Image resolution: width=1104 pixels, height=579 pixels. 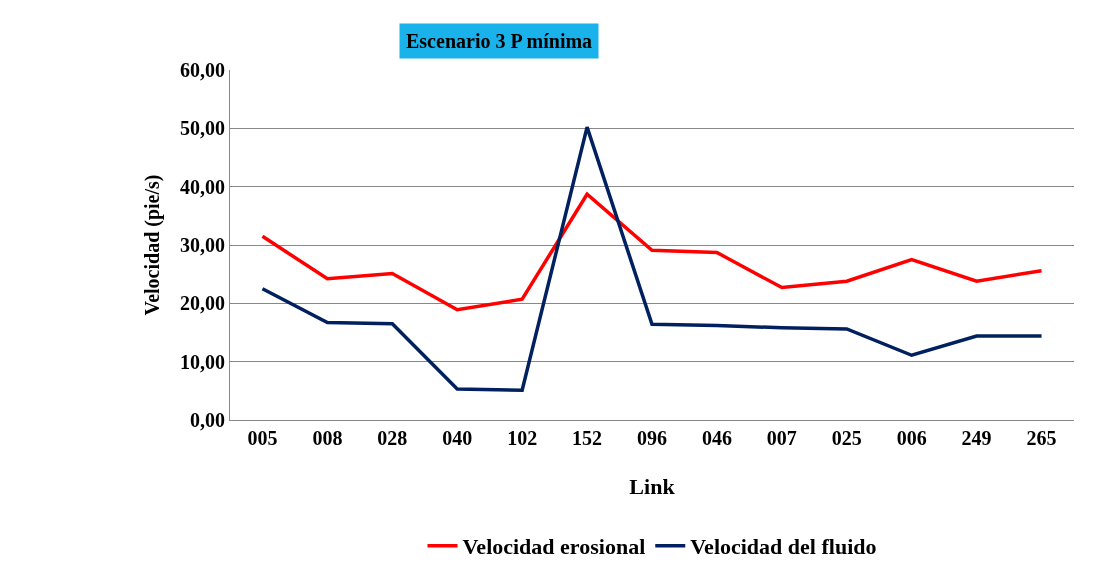 What do you see at coordinates (911, 438) in the screenshot?
I see `x-tick-label: 006` at bounding box center [911, 438].